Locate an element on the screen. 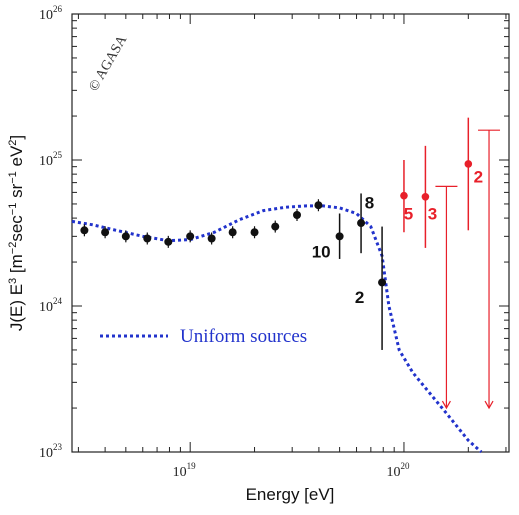 The image size is (519, 515). count-annotation: 5 is located at coordinates (408, 214).